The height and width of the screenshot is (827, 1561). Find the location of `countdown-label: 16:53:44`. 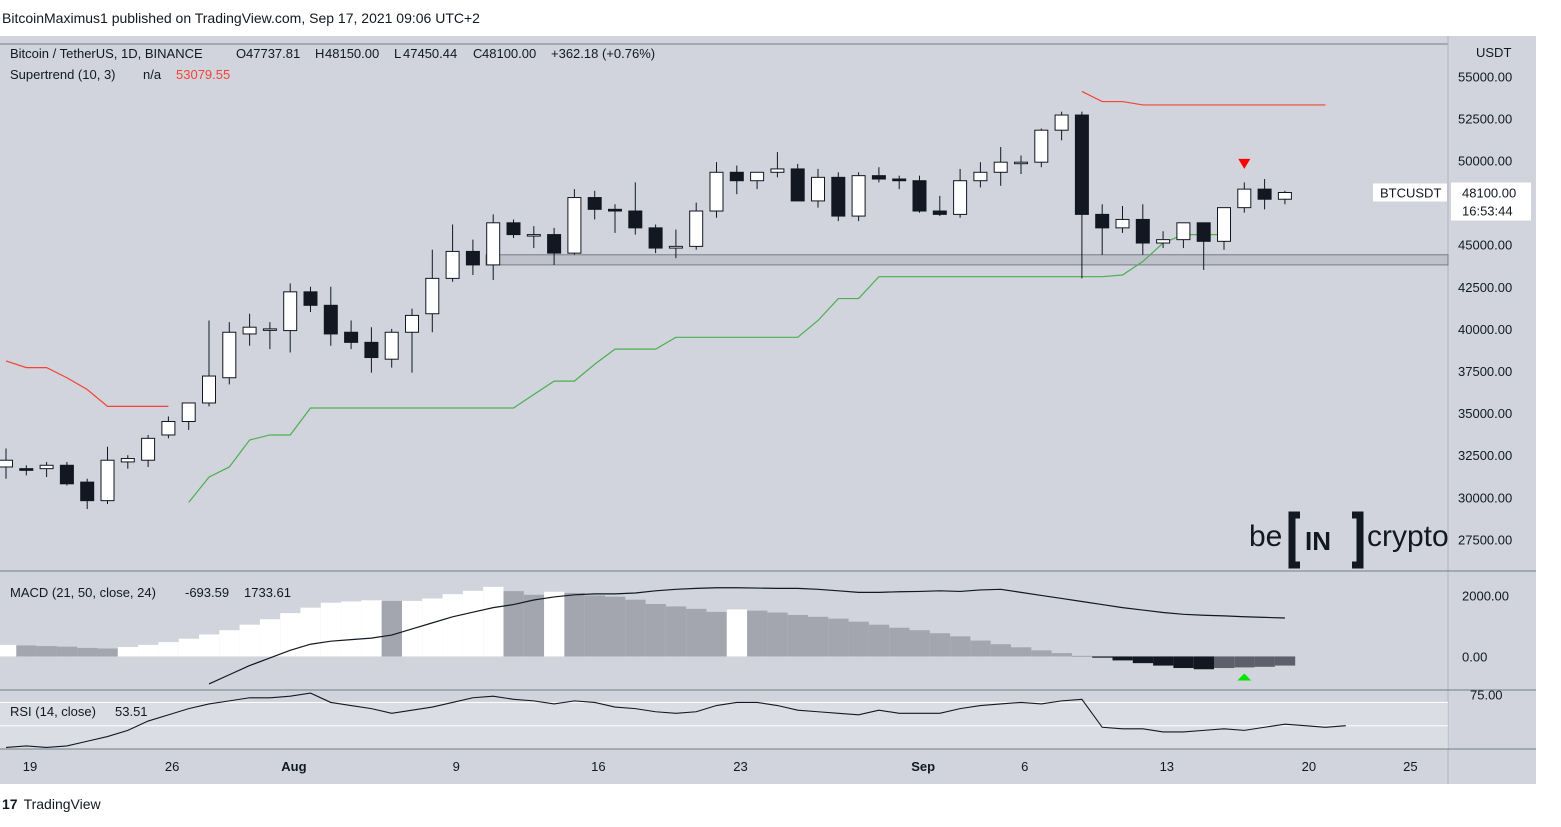

countdown-label: 16:53:44 is located at coordinates (1487, 210).